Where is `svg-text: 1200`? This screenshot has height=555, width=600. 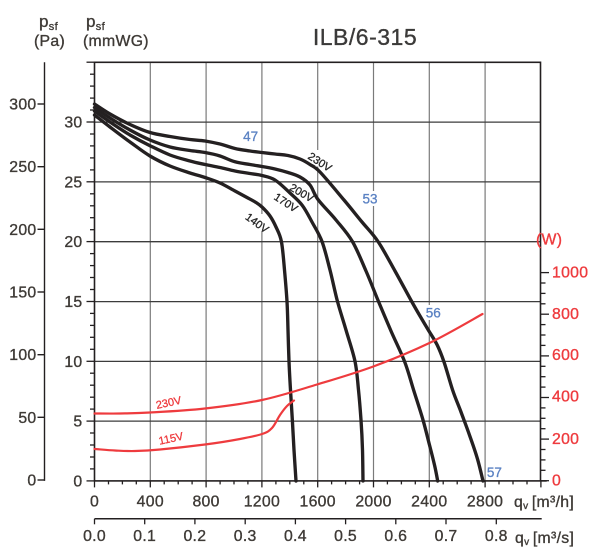
svg-text: 1200 is located at coordinates (262, 502).